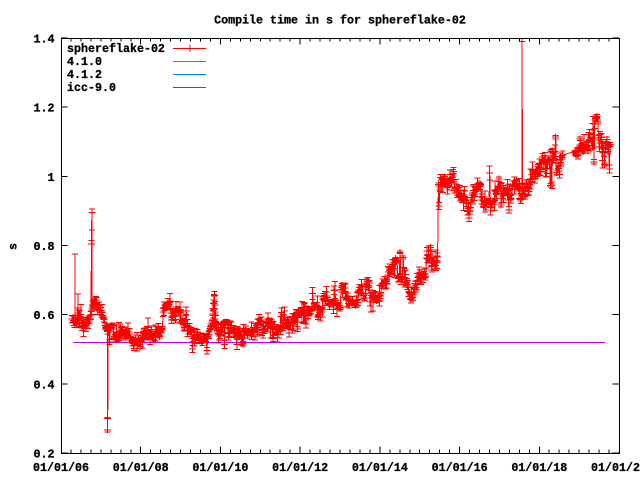  What do you see at coordinates (141, 468) in the screenshot?
I see `svg-text: 01/01/08` at bounding box center [141, 468].